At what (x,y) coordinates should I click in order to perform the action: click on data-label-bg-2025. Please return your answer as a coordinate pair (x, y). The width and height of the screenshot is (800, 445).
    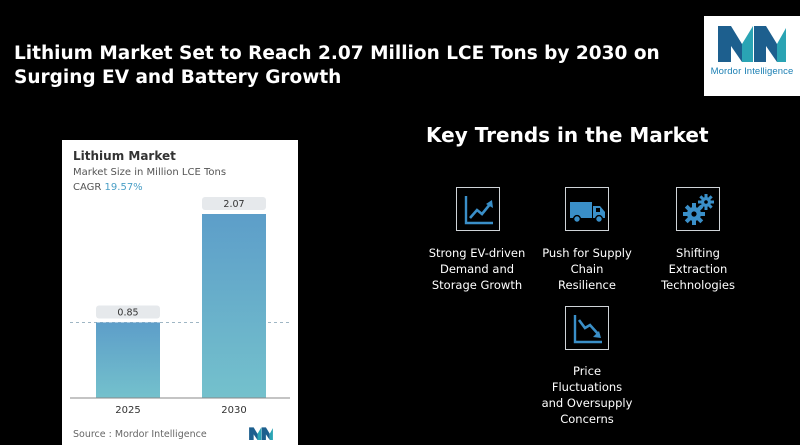
    Looking at the image, I should click on (128, 312).